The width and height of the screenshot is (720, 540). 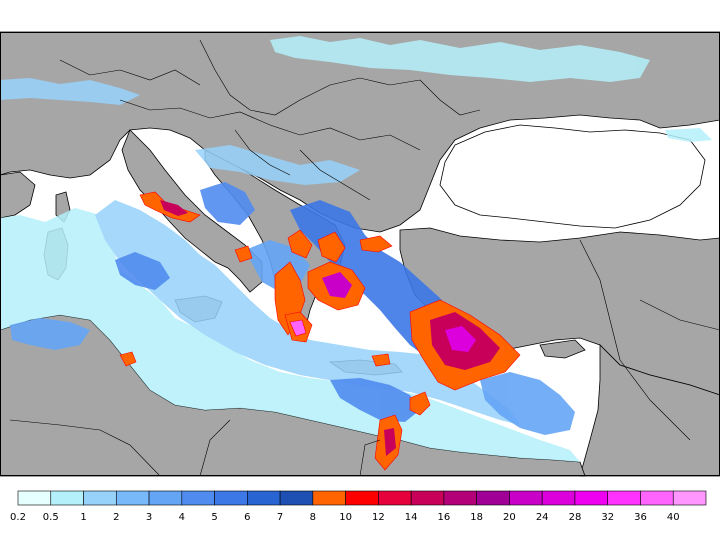 What do you see at coordinates (562, 349) in the screenshot?
I see `land-cyprus` at bounding box center [562, 349].